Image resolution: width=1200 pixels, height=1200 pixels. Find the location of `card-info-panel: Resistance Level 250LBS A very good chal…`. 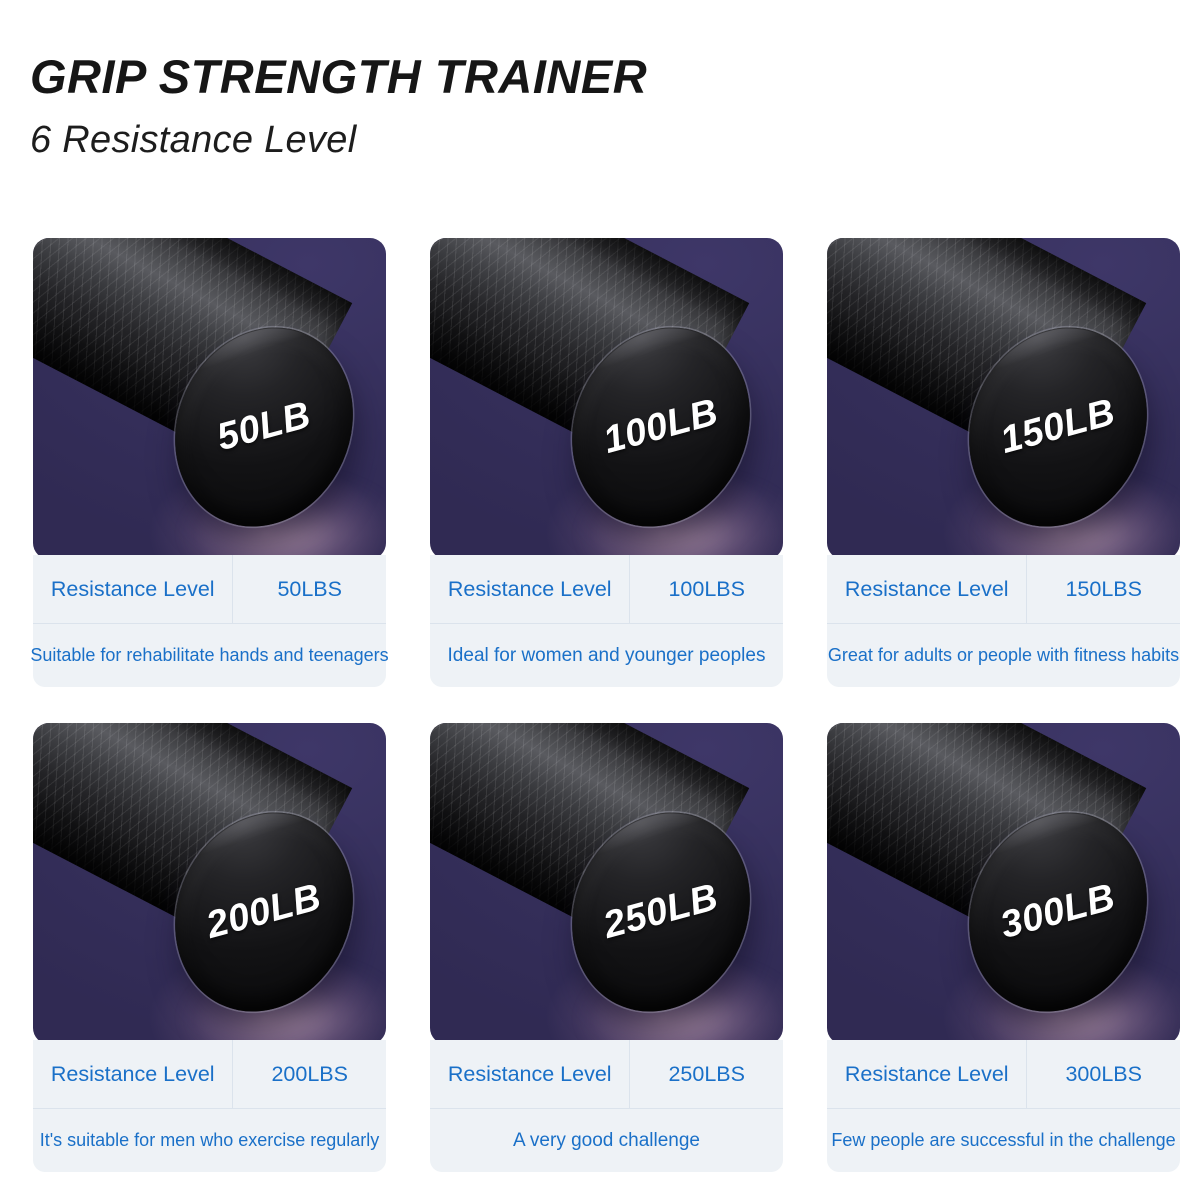

card-info-panel: Resistance Level 250LBS A very good chal… is located at coordinates (606, 1106).